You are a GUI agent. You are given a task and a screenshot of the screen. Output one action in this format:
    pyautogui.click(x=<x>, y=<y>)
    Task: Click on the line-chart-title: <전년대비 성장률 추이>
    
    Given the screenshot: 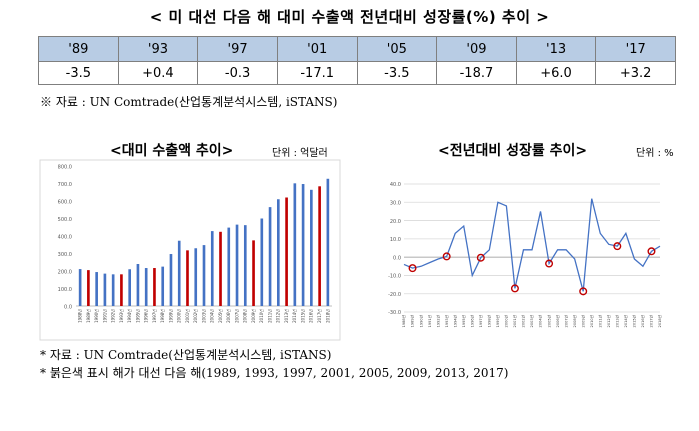 What is the action you would take?
    pyautogui.click(x=513, y=151)
    